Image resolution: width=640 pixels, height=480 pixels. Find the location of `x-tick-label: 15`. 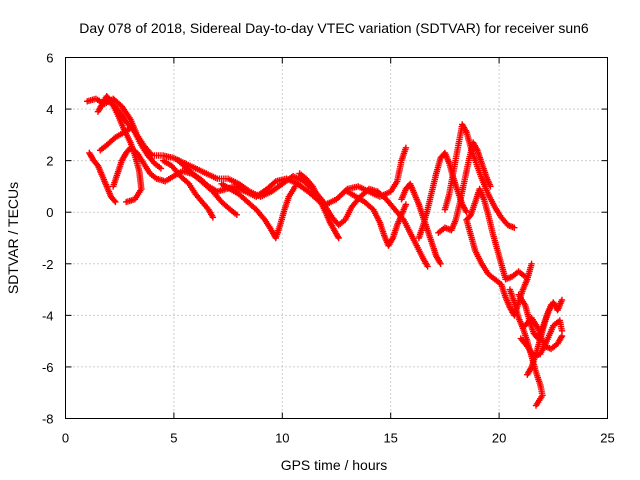

x-tick-label: 15 is located at coordinates (390, 438).